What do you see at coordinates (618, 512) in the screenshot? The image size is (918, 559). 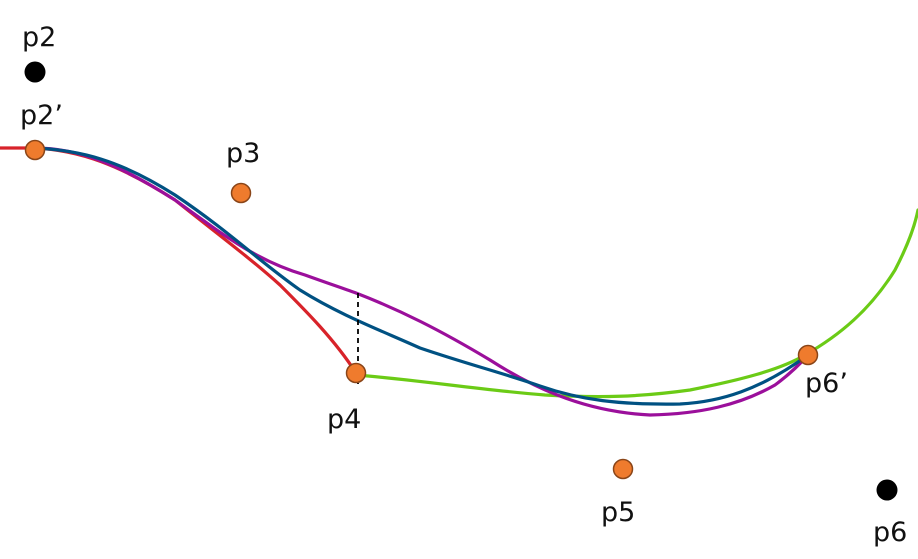 I see `label-p5: p5` at bounding box center [618, 512].